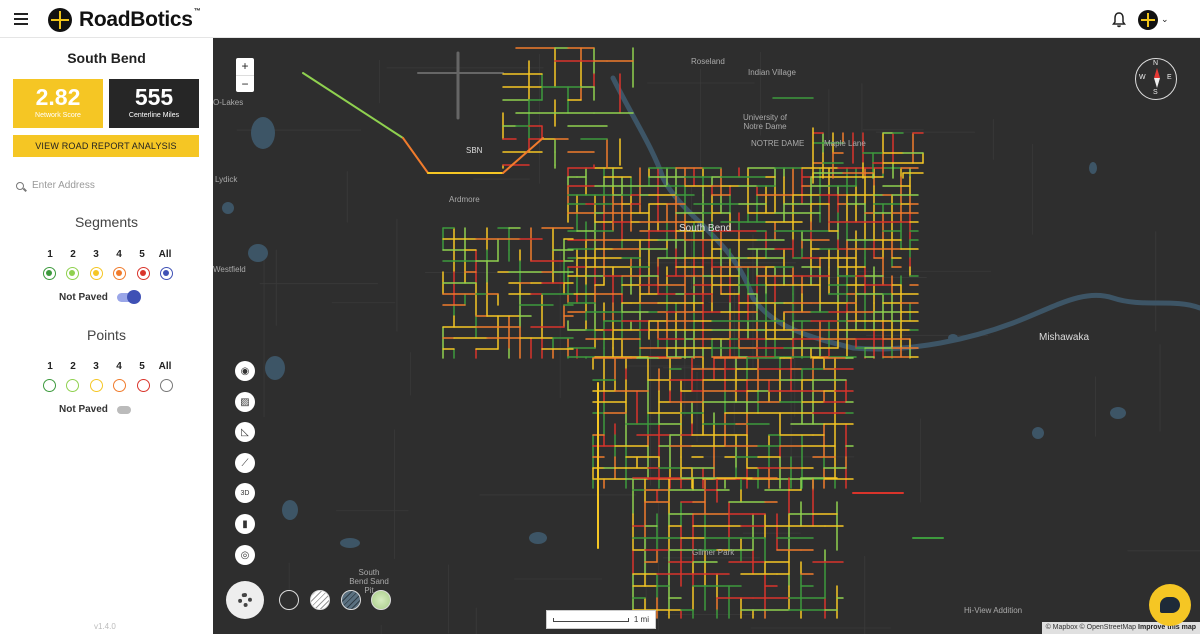  I want to click on map-label-university: University of Notre Dame, so click(764, 122).